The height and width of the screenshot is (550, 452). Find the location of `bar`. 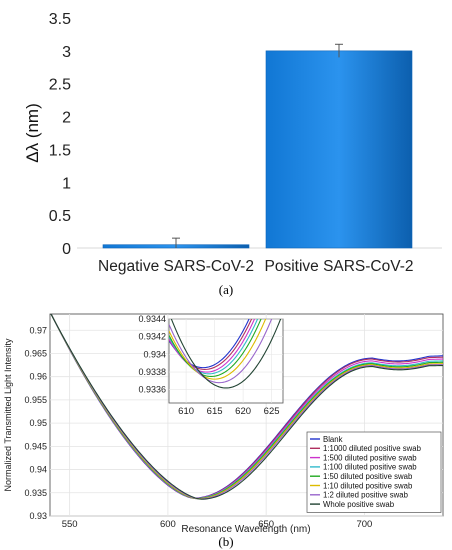

bar is located at coordinates (339, 149).